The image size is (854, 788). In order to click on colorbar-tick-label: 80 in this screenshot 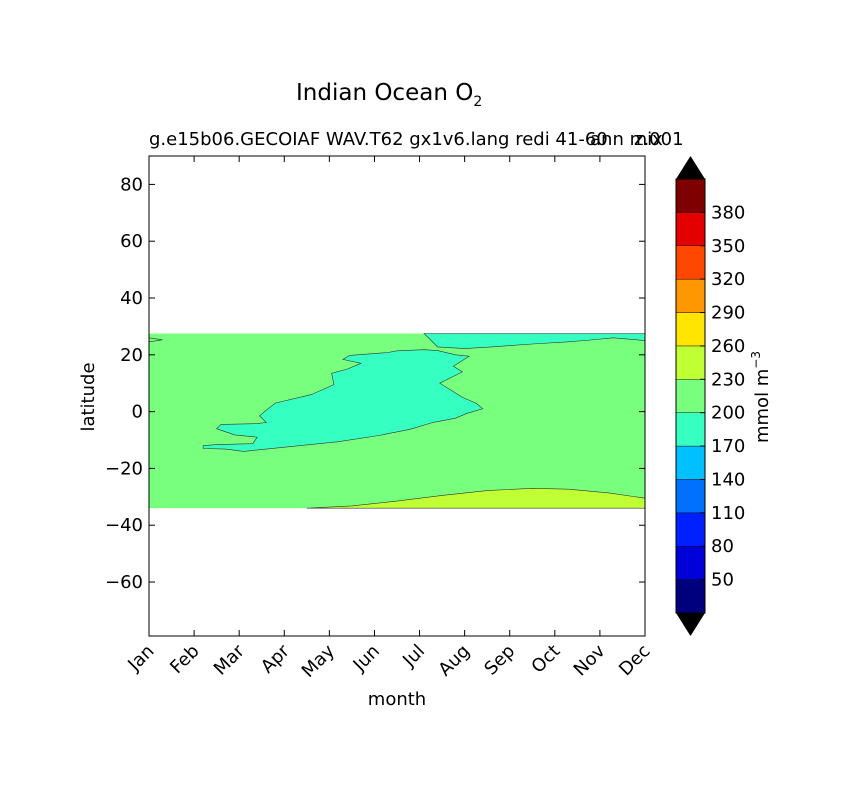, I will do `click(722, 546)`.